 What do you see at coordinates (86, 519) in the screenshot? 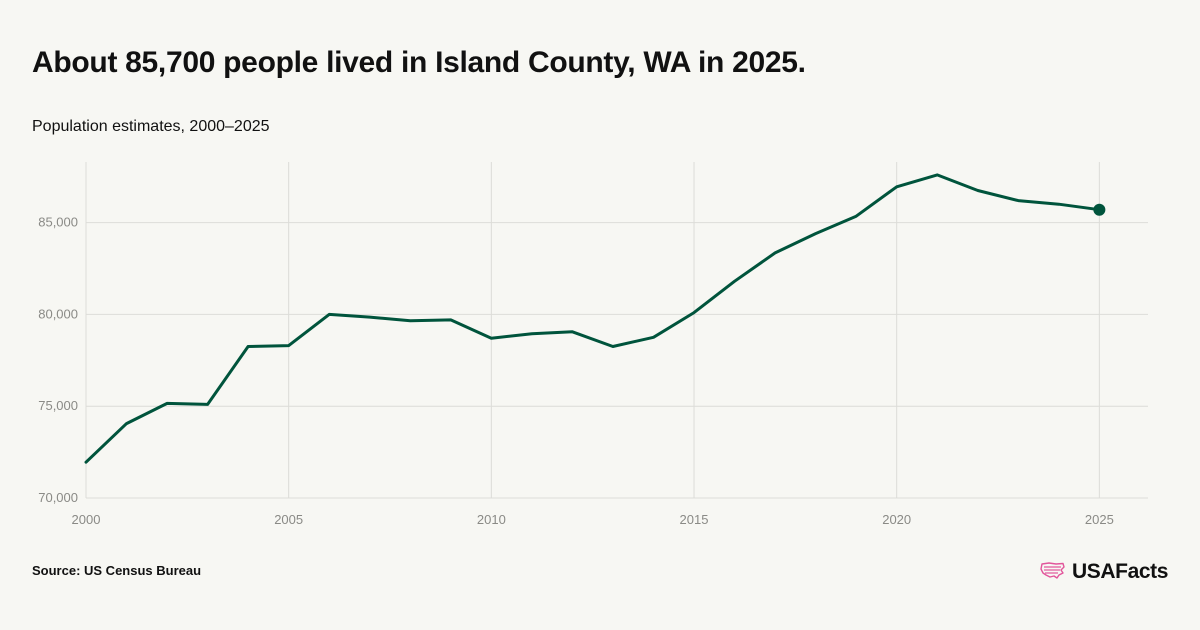
I see `x-tick-label: 2000` at bounding box center [86, 519].